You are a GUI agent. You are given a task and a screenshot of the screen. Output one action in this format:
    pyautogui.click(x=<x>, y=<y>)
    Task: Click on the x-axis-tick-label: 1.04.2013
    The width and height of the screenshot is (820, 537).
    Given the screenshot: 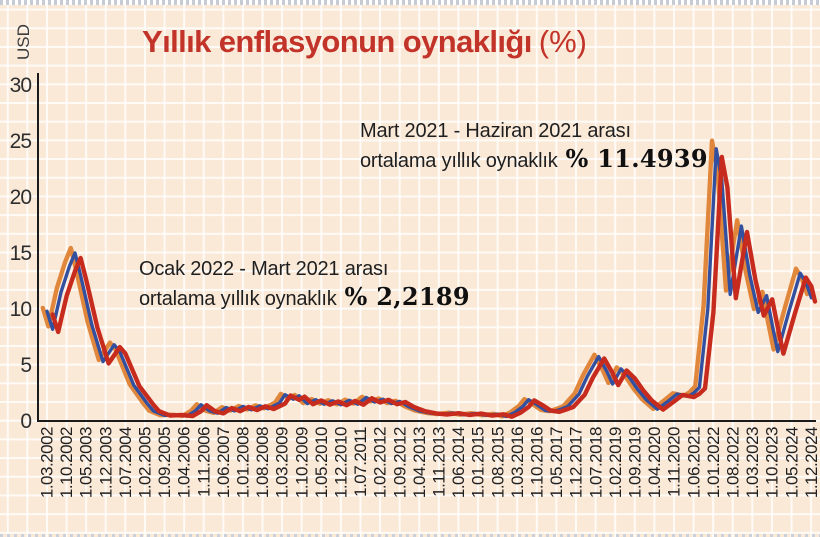 What is the action you would take?
    pyautogui.click(x=419, y=462)
    